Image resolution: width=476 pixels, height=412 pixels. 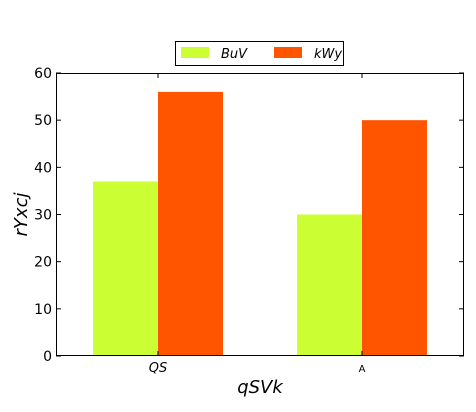 What do you see at coordinates (158, 368) in the screenshot?
I see `x-tick-label: QS` at bounding box center [158, 368].